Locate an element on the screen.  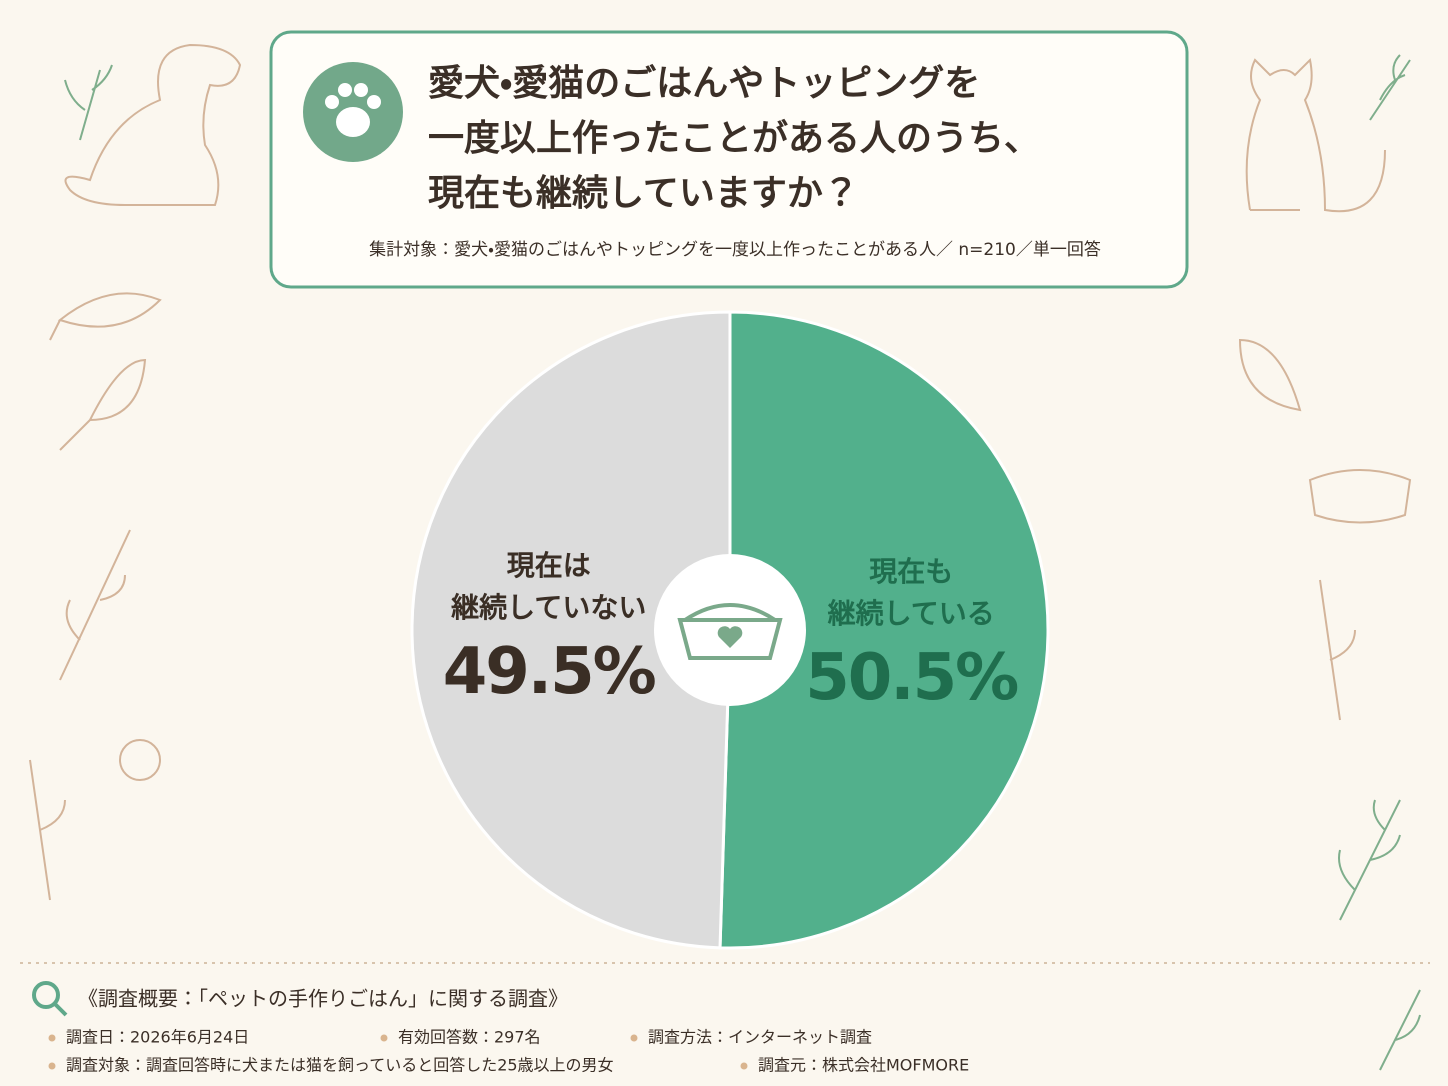
bowl-icon is located at coordinates (730, 631).